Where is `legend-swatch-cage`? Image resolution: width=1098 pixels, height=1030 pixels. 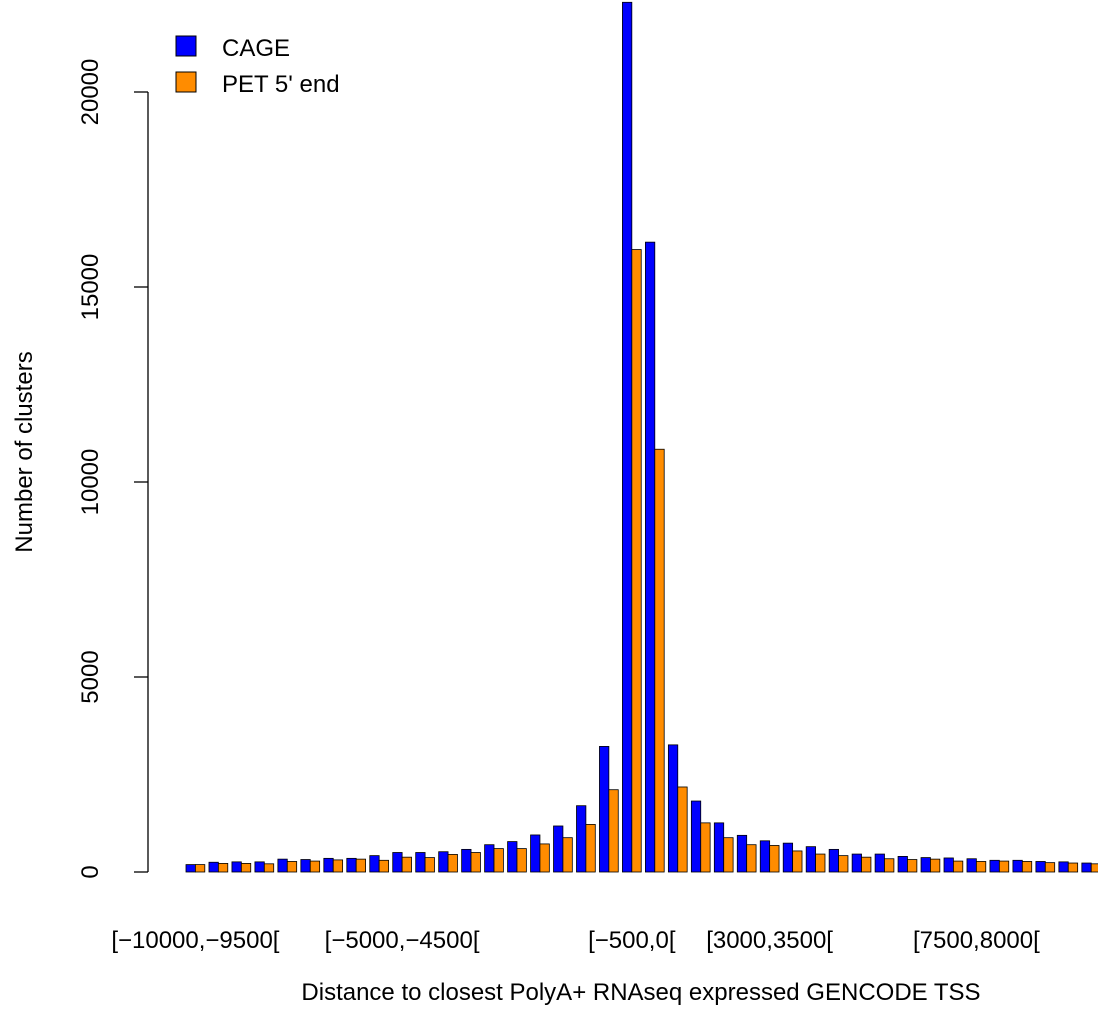 legend-swatch-cage is located at coordinates (186, 46).